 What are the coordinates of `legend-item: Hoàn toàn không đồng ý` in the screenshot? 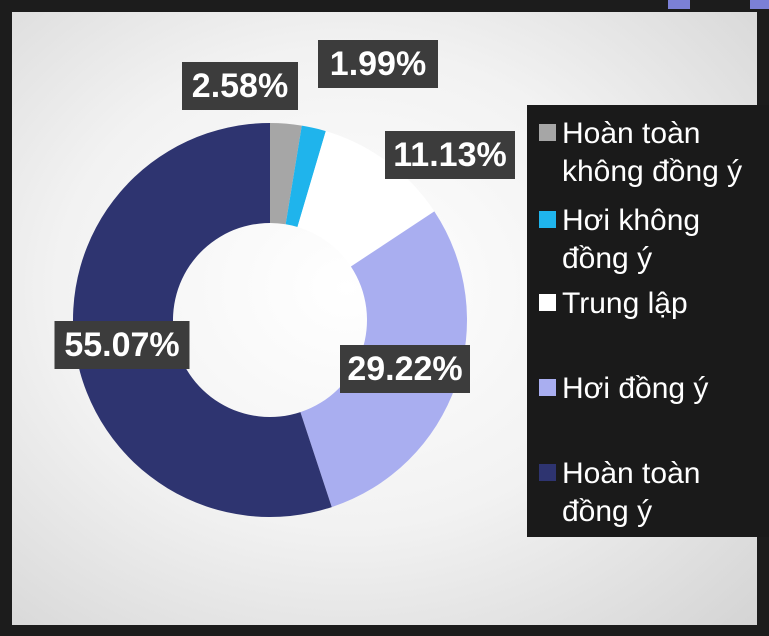 It's located at (651, 153).